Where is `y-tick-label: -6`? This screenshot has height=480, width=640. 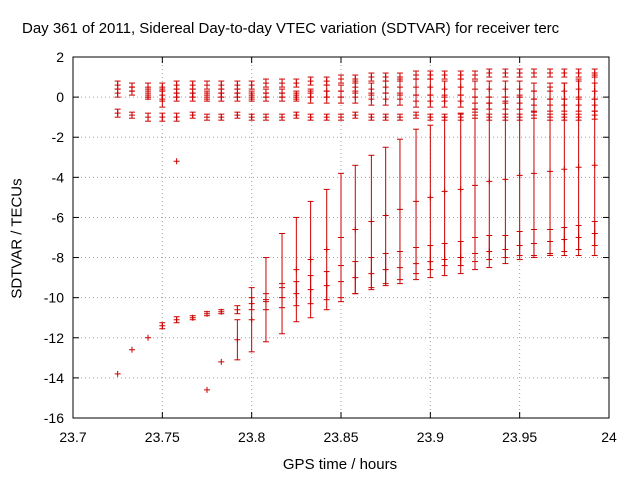 y-tick-label: -6 is located at coordinates (58, 217).